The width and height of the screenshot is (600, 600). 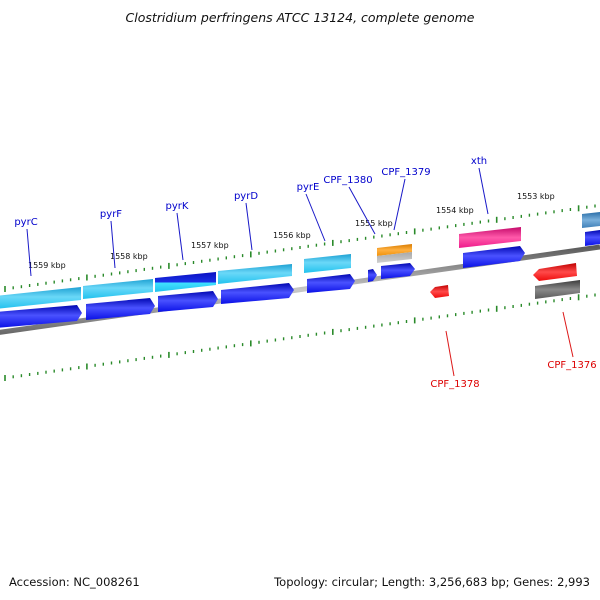 I want to click on cds-arrow-pyrC, so click(x=41, y=316).